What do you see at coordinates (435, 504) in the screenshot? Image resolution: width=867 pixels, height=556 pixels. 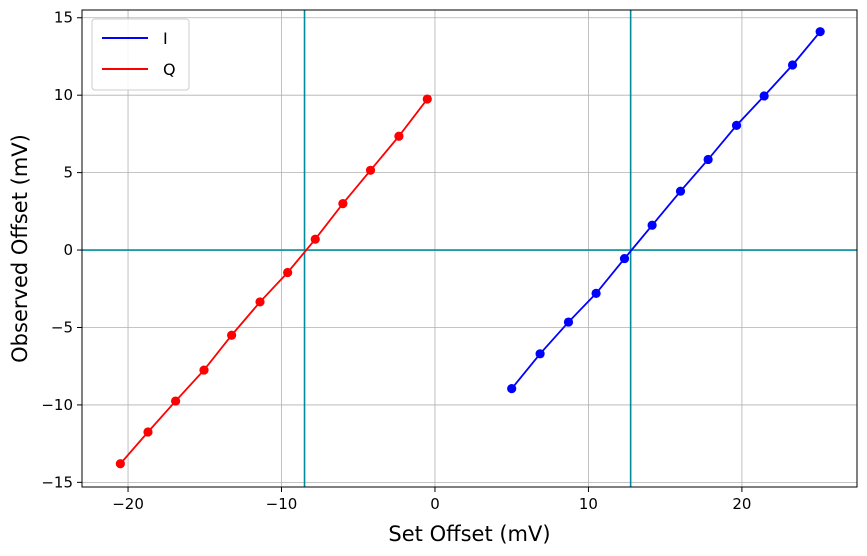 I see `x-tick-label: 0` at bounding box center [435, 504].